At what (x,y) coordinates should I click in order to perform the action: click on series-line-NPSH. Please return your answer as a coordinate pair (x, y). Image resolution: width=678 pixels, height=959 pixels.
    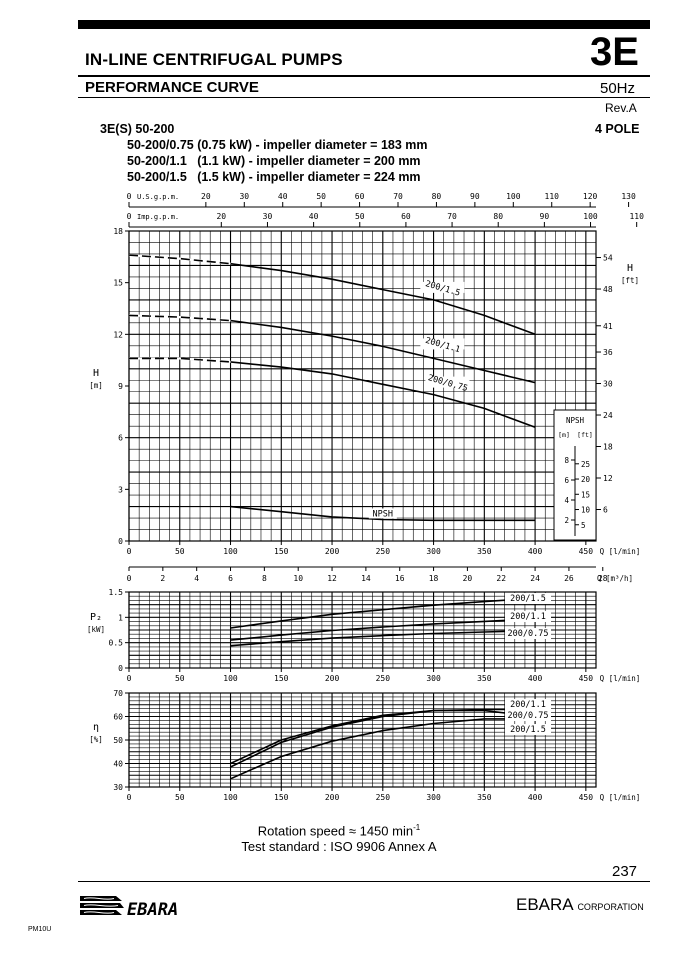
    Looking at the image, I should click on (383, 513).